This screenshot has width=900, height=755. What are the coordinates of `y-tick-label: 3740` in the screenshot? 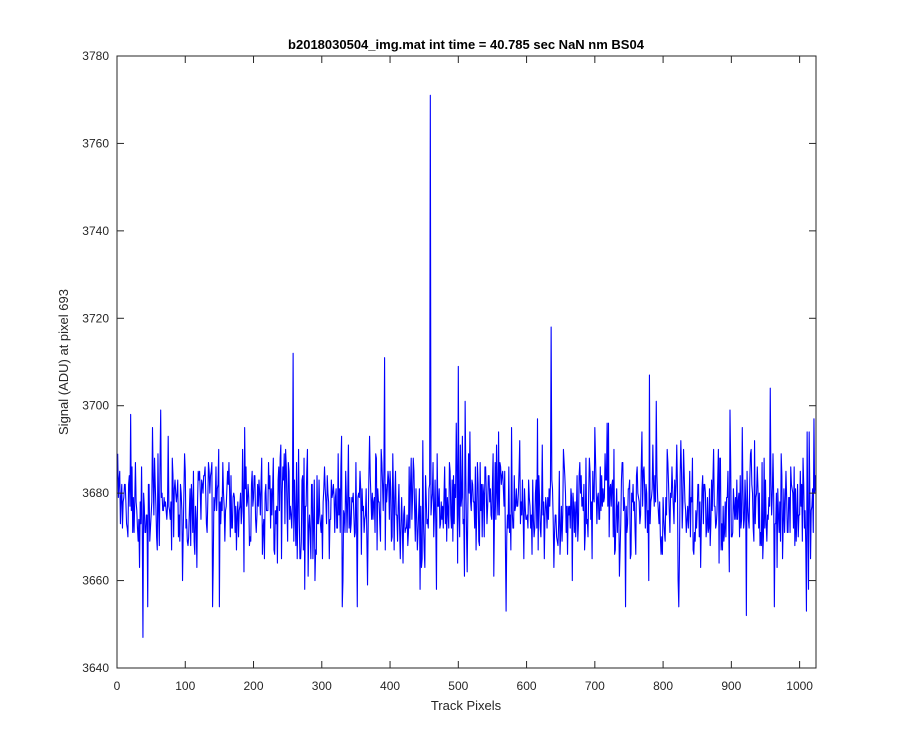 It's located at (95, 231).